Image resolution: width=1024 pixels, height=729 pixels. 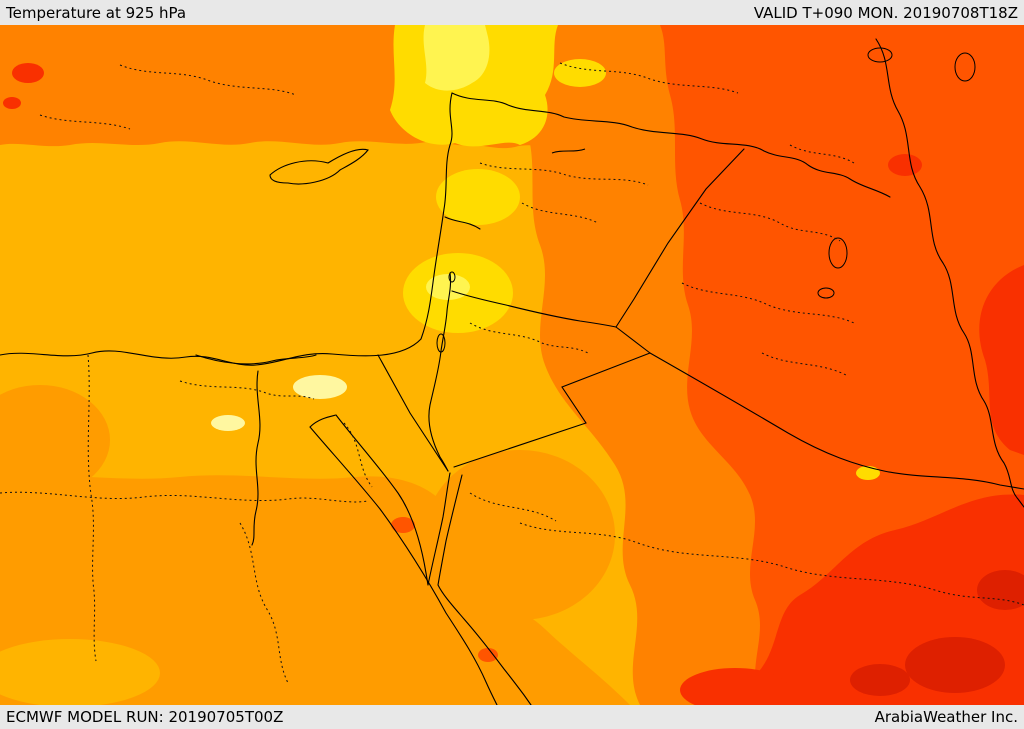 What do you see at coordinates (439, 529) in the screenshot?
I see `coast-sinai-east-aqaba` at bounding box center [439, 529].